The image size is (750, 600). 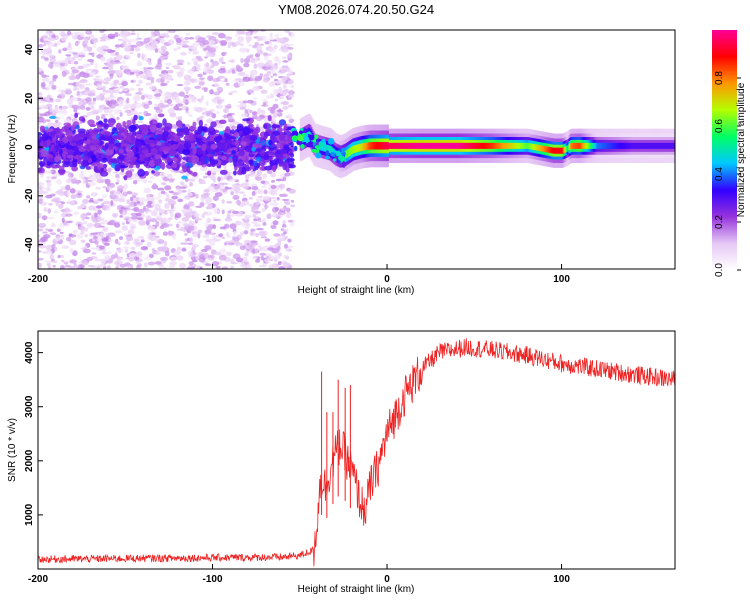 What do you see at coordinates (356, 9) in the screenshot?
I see `chart-title: YM08.2026.074.20.50.G24` at bounding box center [356, 9].